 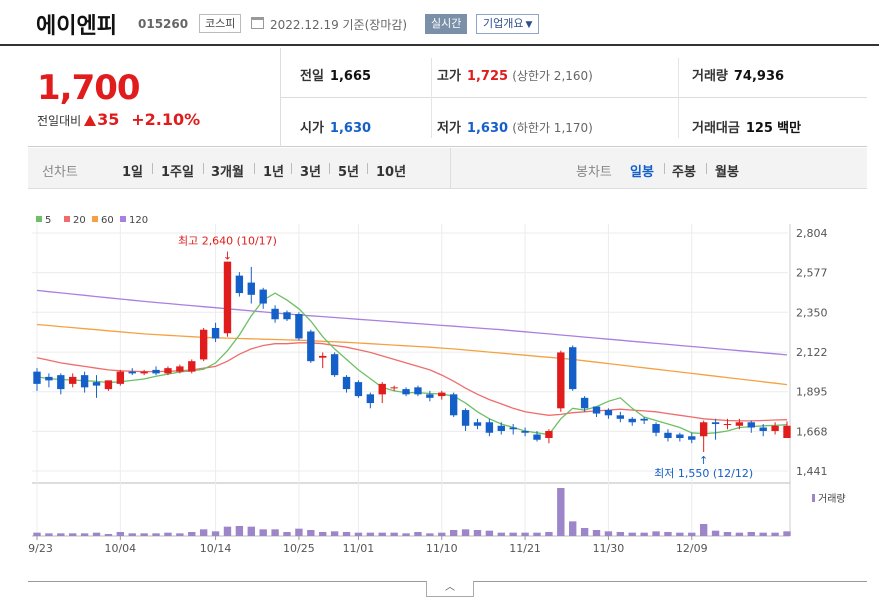 I want to click on legend-swatch, so click(x=95, y=219).